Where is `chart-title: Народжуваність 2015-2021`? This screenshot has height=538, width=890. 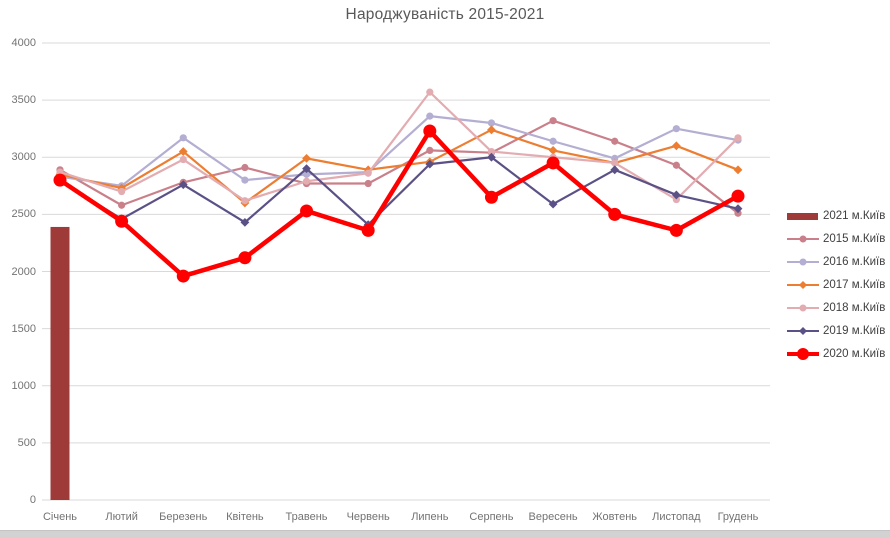 chart-title: Народжуваність 2015-2021 is located at coordinates (445, 14).